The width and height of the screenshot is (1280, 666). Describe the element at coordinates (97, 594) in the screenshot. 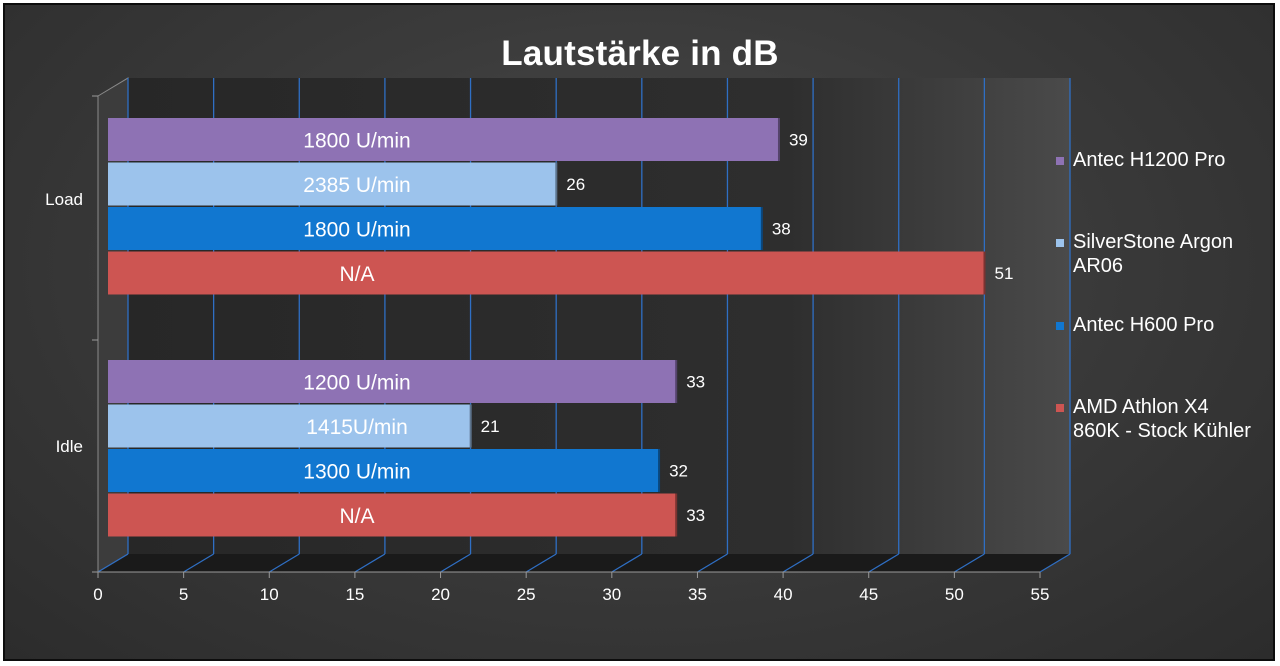

I see `x-tick-label: 0` at that location.